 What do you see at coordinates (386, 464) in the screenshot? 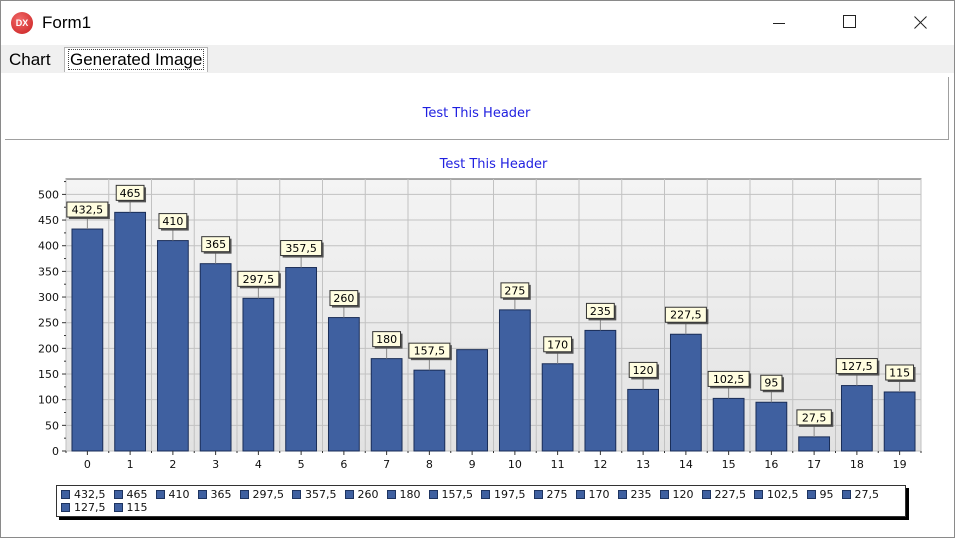
I see `x-tick-label: 7` at bounding box center [386, 464].